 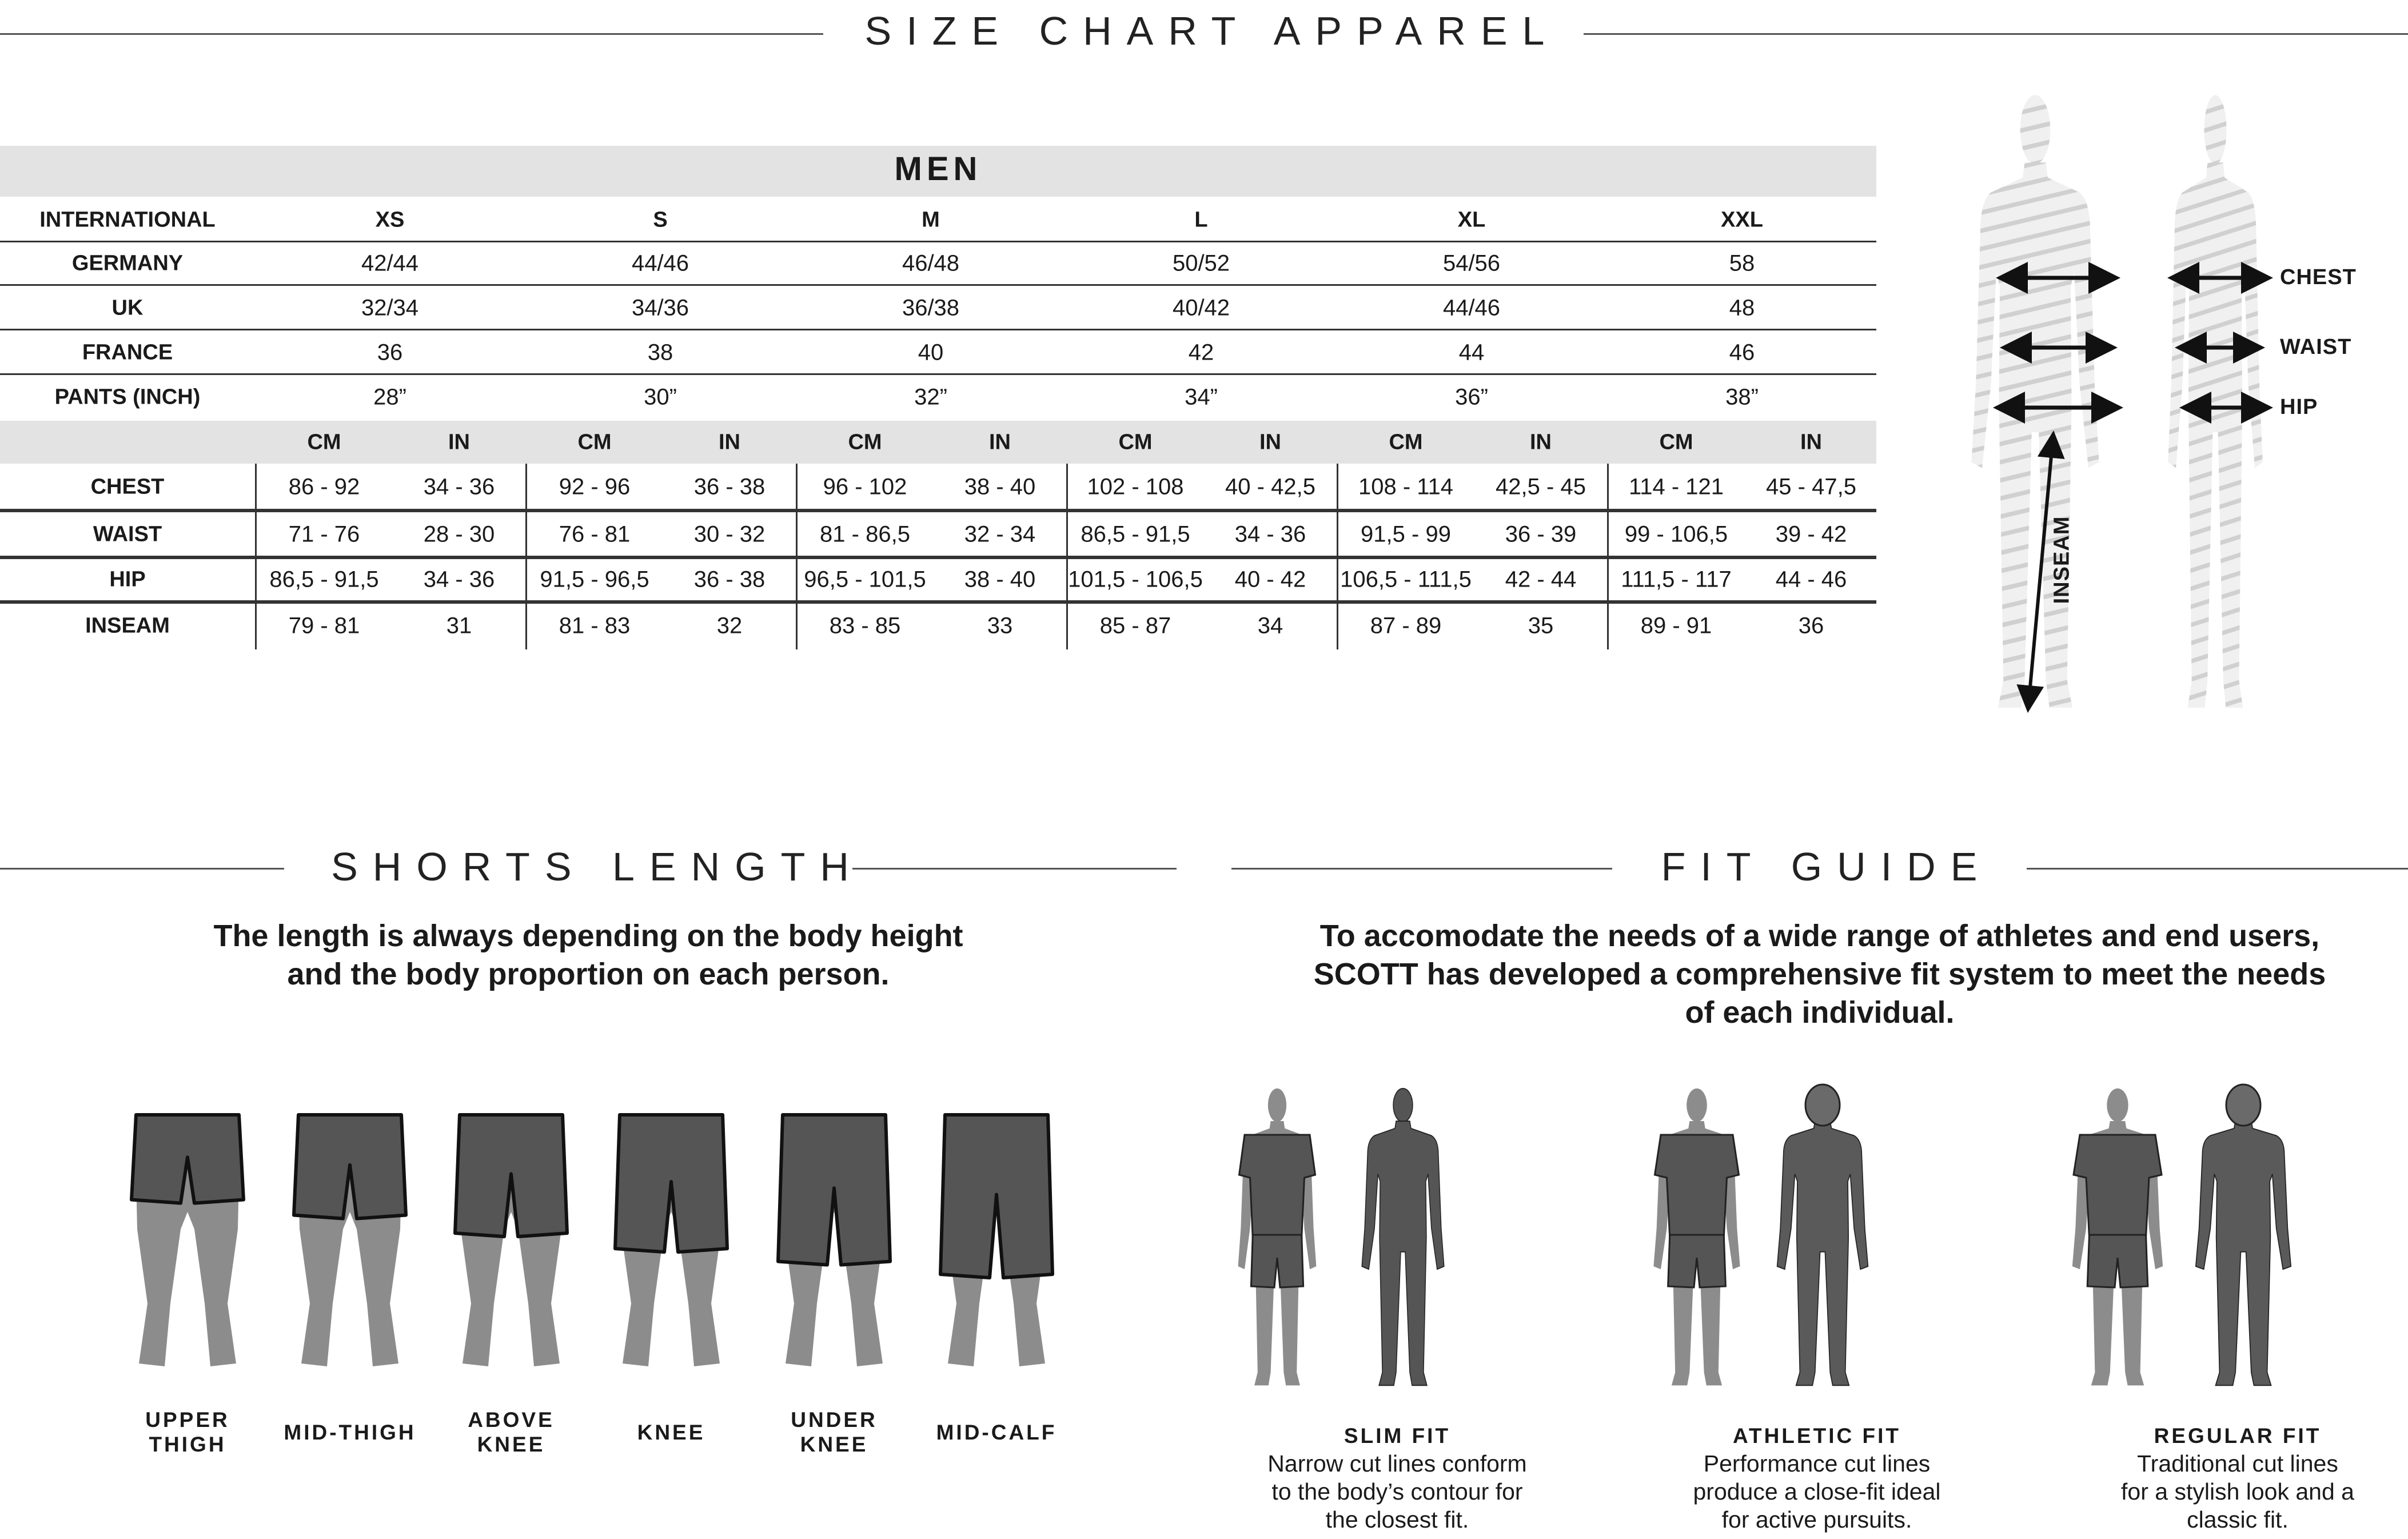 What do you see at coordinates (660, 352) in the screenshot?
I see `size-cell: 38` at bounding box center [660, 352].